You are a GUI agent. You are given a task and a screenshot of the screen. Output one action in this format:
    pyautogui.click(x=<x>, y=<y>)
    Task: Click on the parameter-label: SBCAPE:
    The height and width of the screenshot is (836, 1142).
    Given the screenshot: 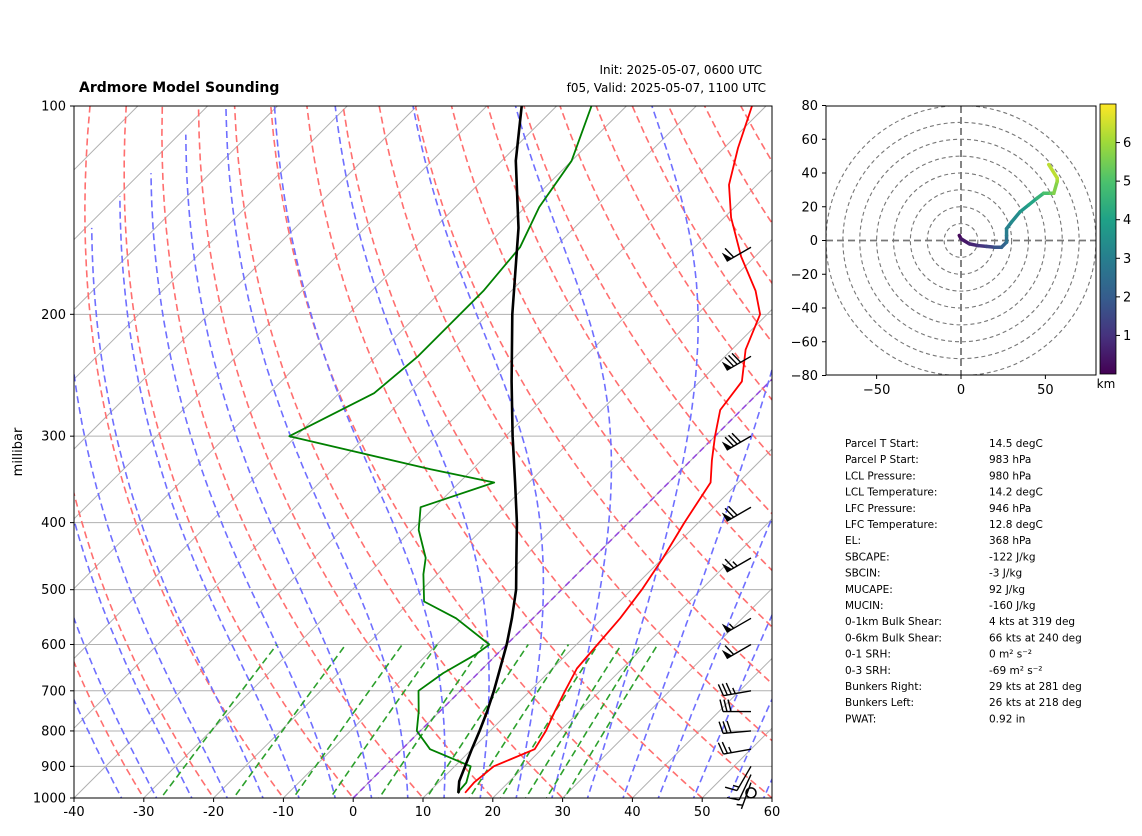 What is the action you would take?
    pyautogui.click(x=867, y=557)
    